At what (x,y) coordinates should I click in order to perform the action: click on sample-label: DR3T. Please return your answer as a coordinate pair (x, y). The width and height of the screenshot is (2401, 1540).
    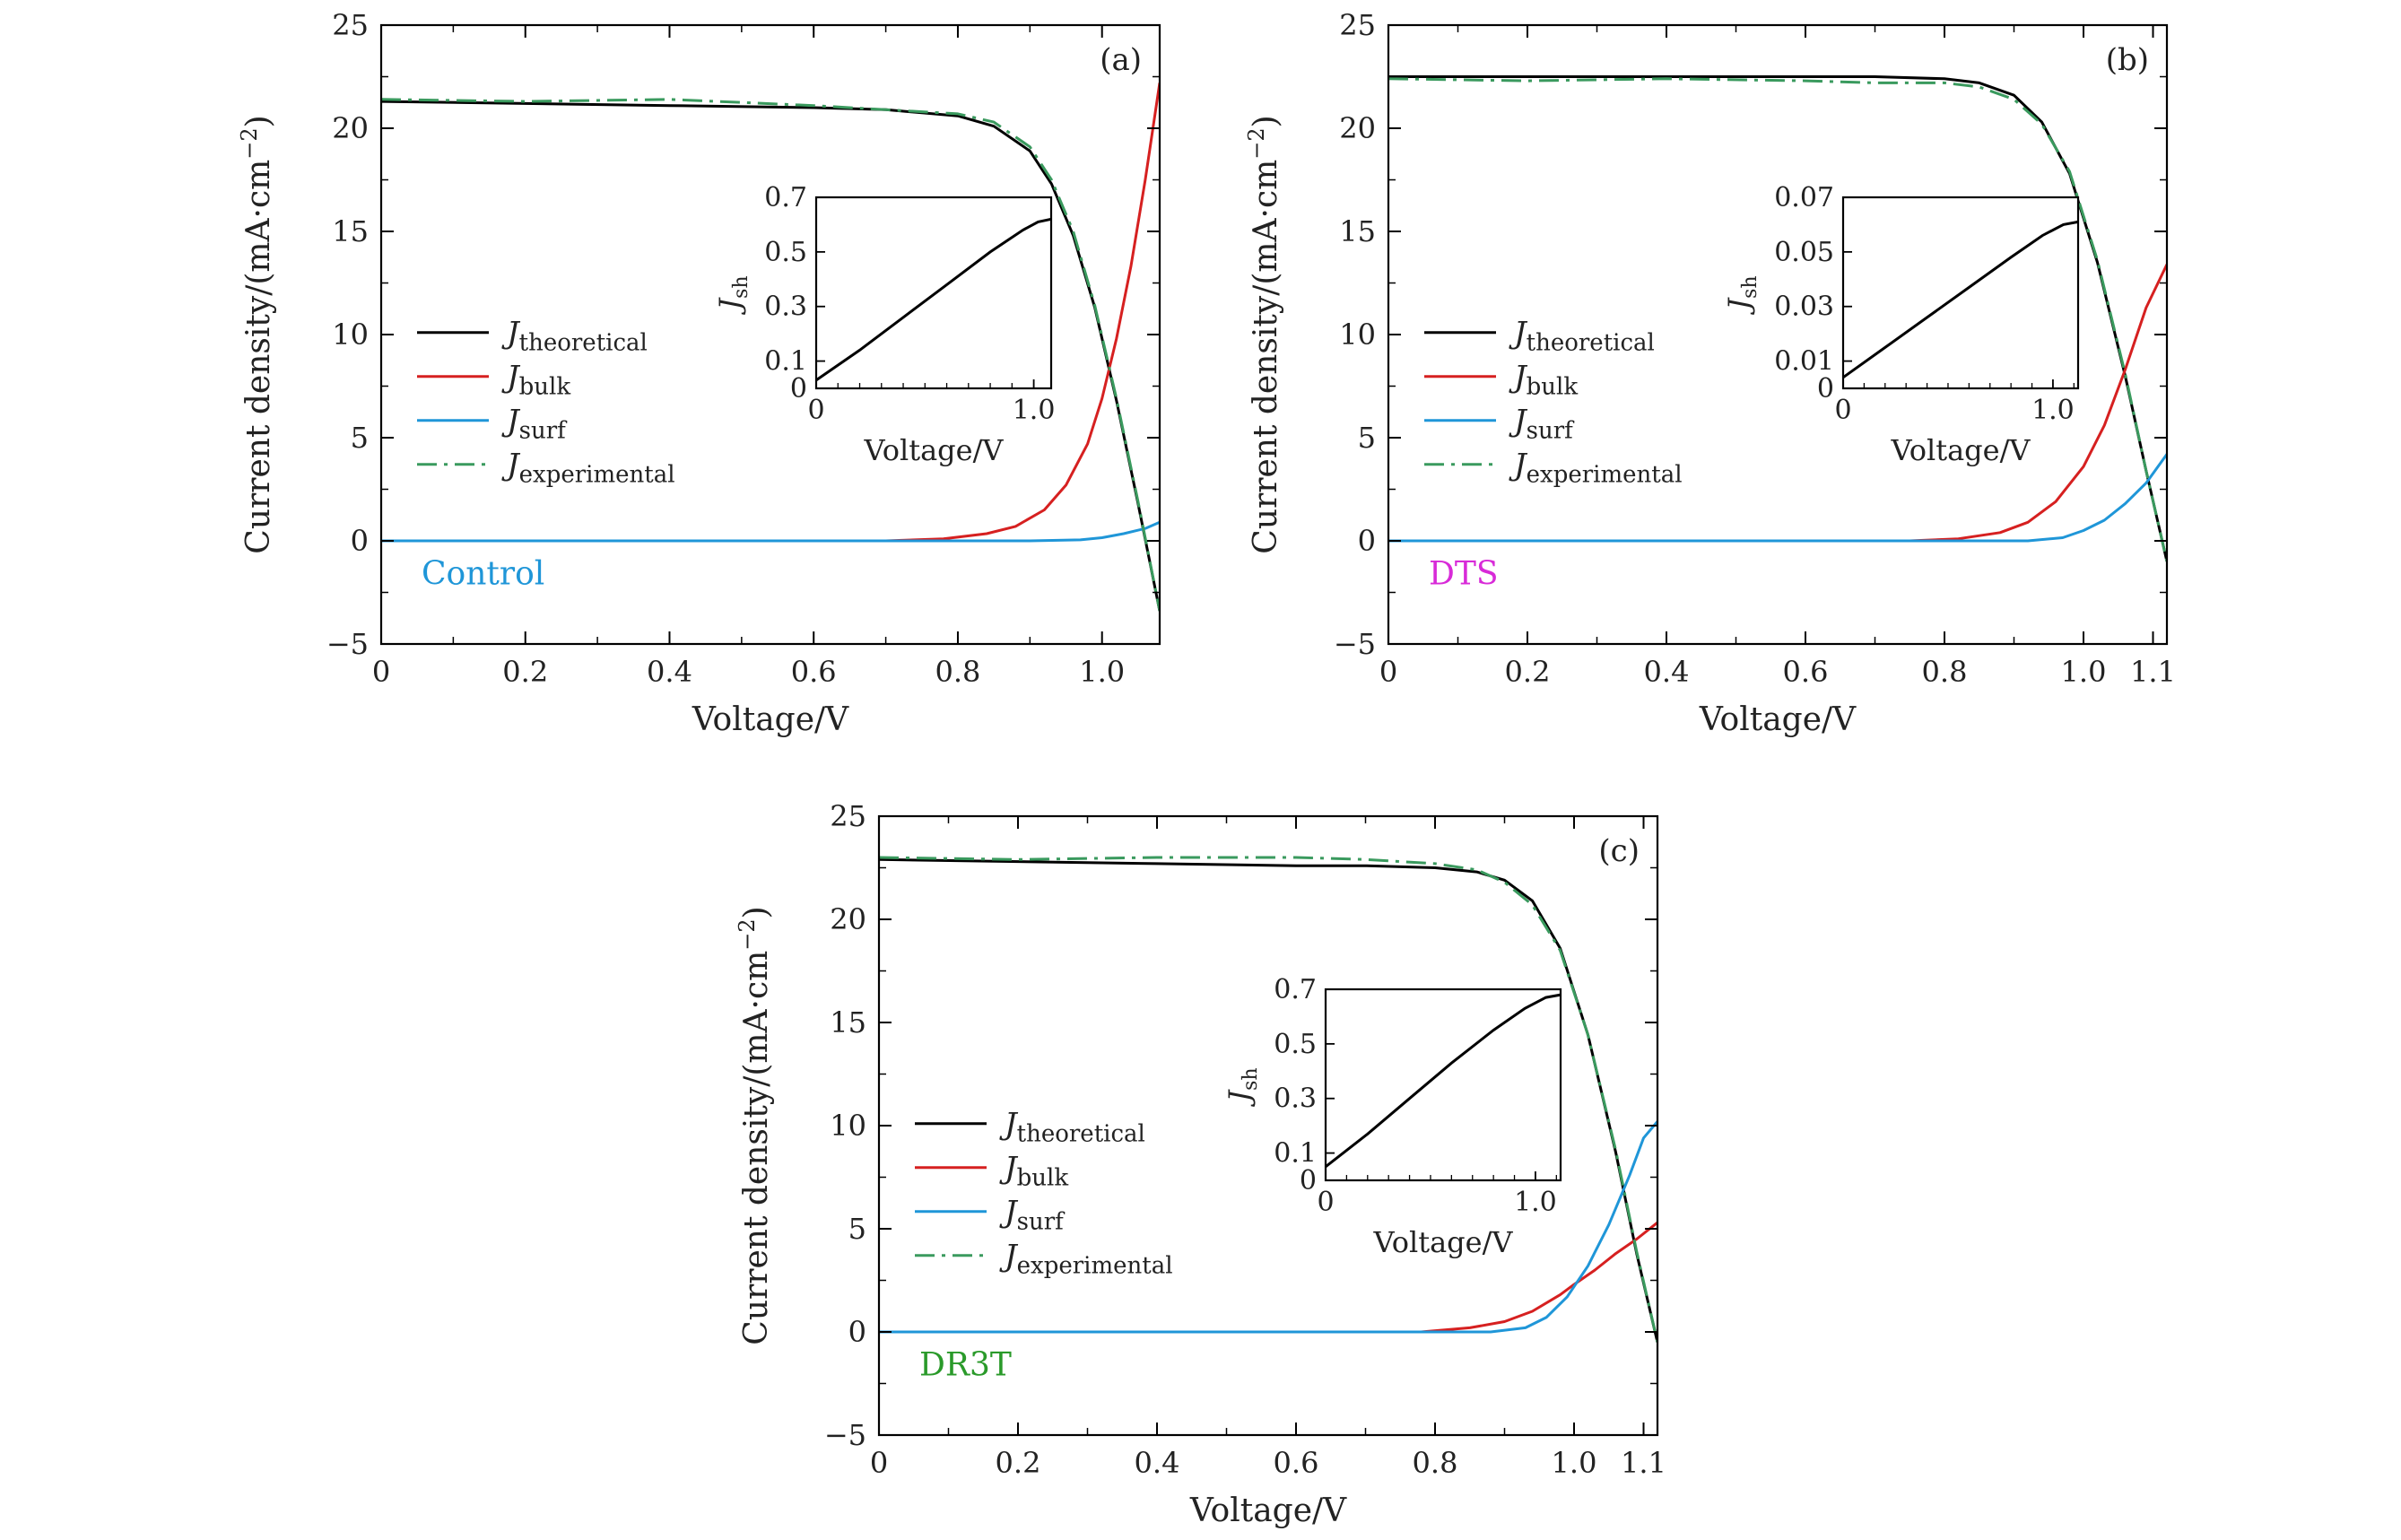
    Looking at the image, I should click on (966, 1364).